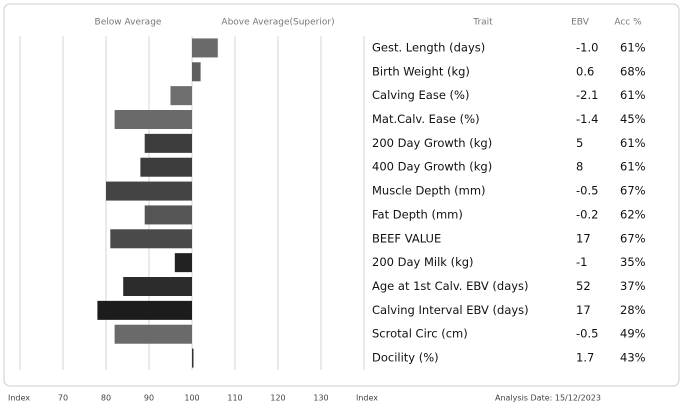  I want to click on trait: Calving Ease (%), so click(420, 95).